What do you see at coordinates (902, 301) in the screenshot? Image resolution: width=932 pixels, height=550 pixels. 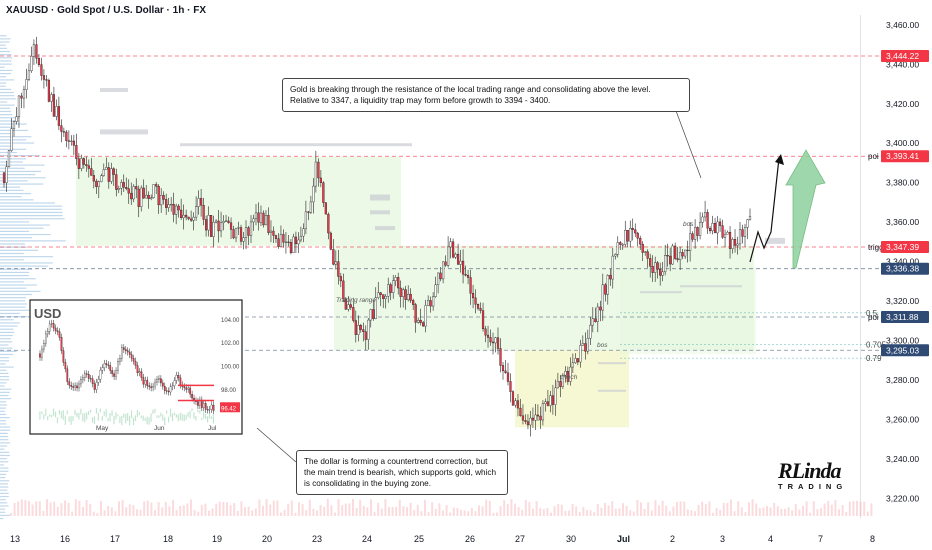 I see `y-tick-label: 3,320.00` at bounding box center [902, 301].